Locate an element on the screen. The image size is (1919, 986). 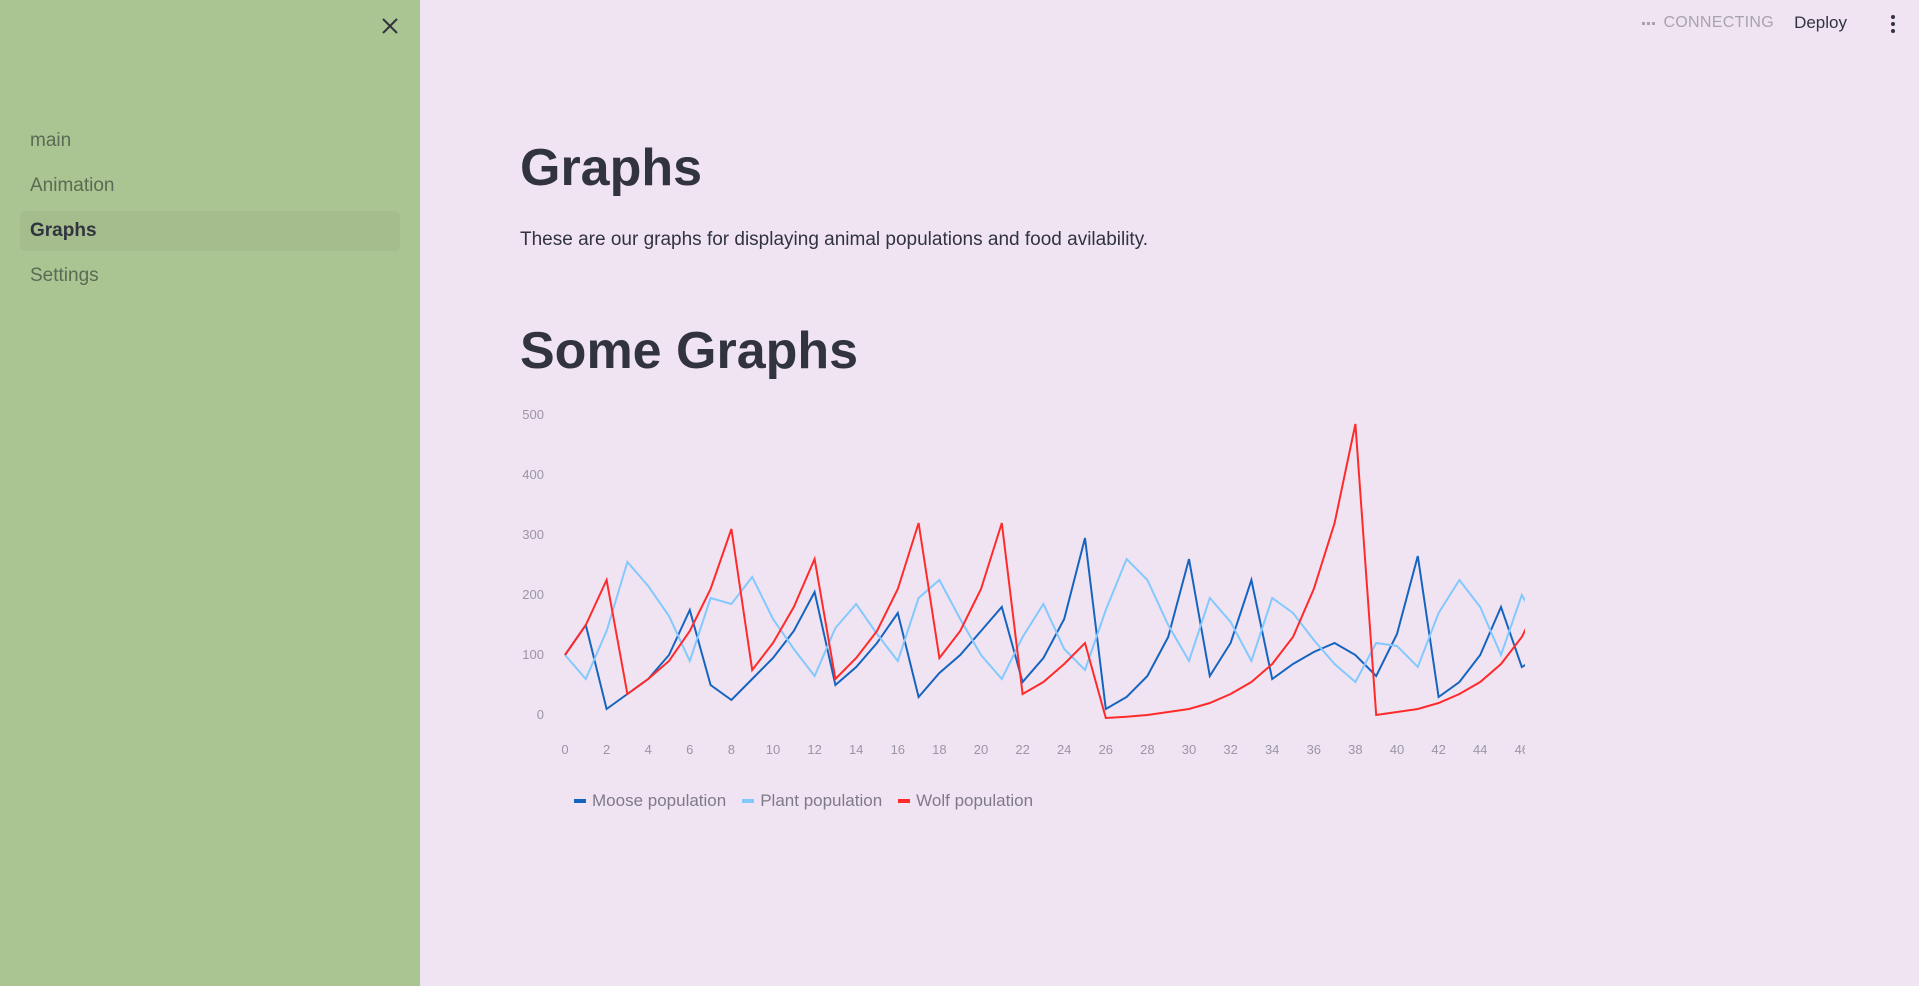
x-tick-label: 40 is located at coordinates (1397, 749).